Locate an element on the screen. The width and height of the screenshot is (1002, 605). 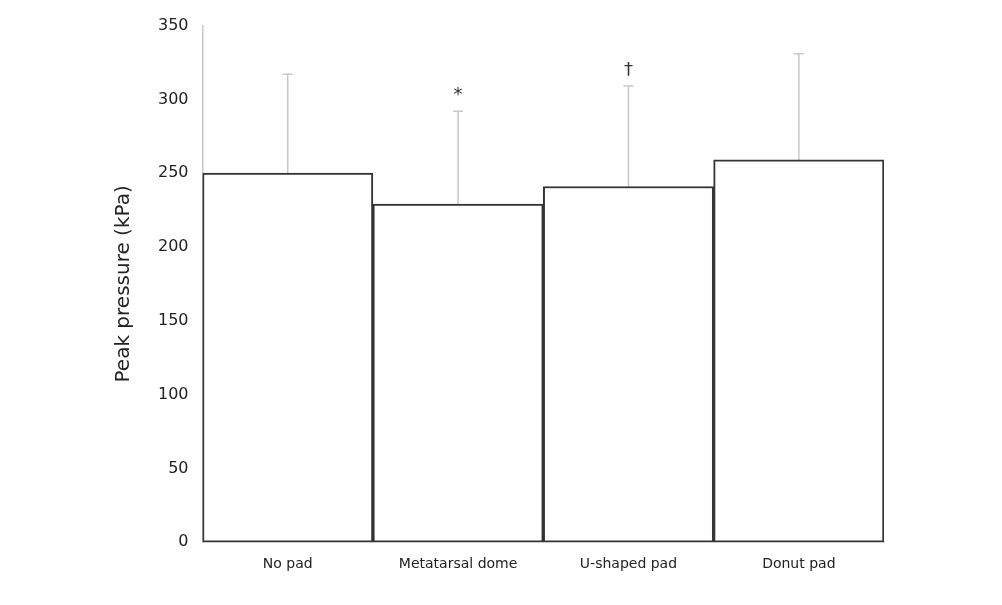
y-tick-label: 100 is located at coordinates (173, 393).